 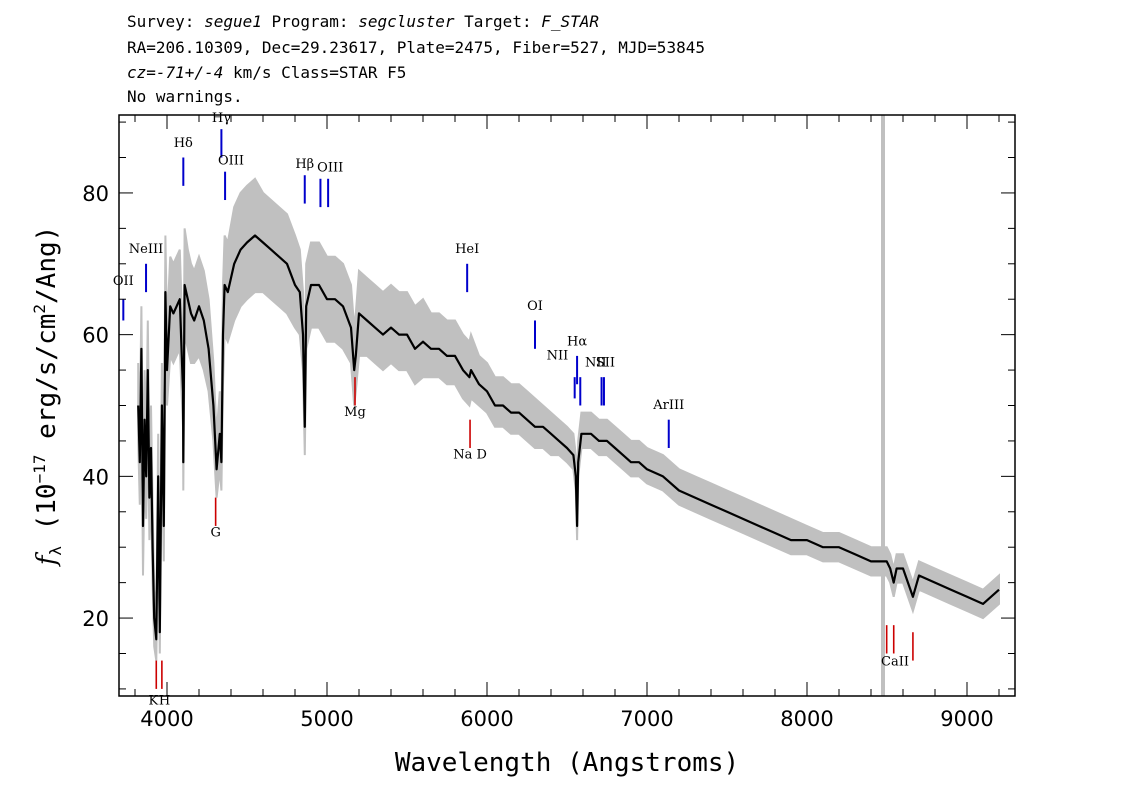 I want to click on survey-value: segue1, so click(x=233, y=21).